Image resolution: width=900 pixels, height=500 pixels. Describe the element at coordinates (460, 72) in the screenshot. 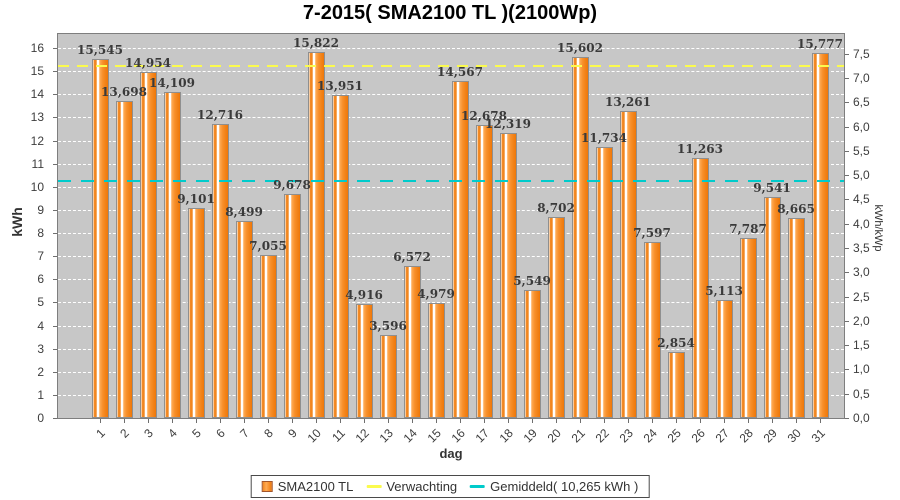

I see `bar-value-label: 14,567` at that location.